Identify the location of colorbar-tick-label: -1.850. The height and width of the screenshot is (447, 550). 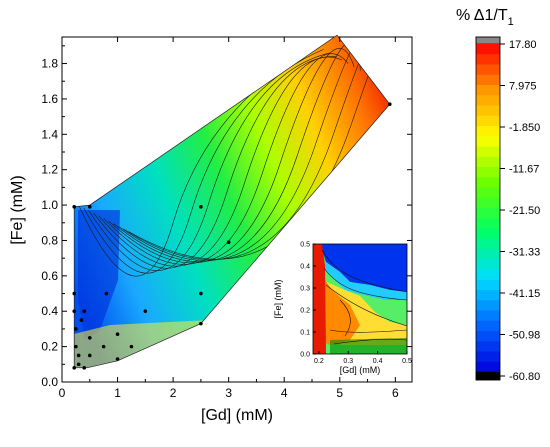
(524, 128).